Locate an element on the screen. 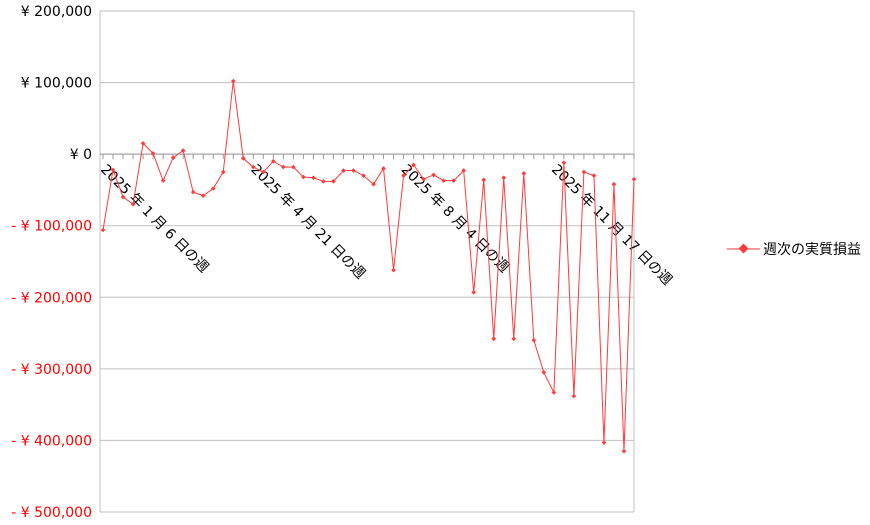 Image resolution: width=870 pixels, height=525 pixels. y-tick-label: - ¥ 200,000 is located at coordinates (51, 298).